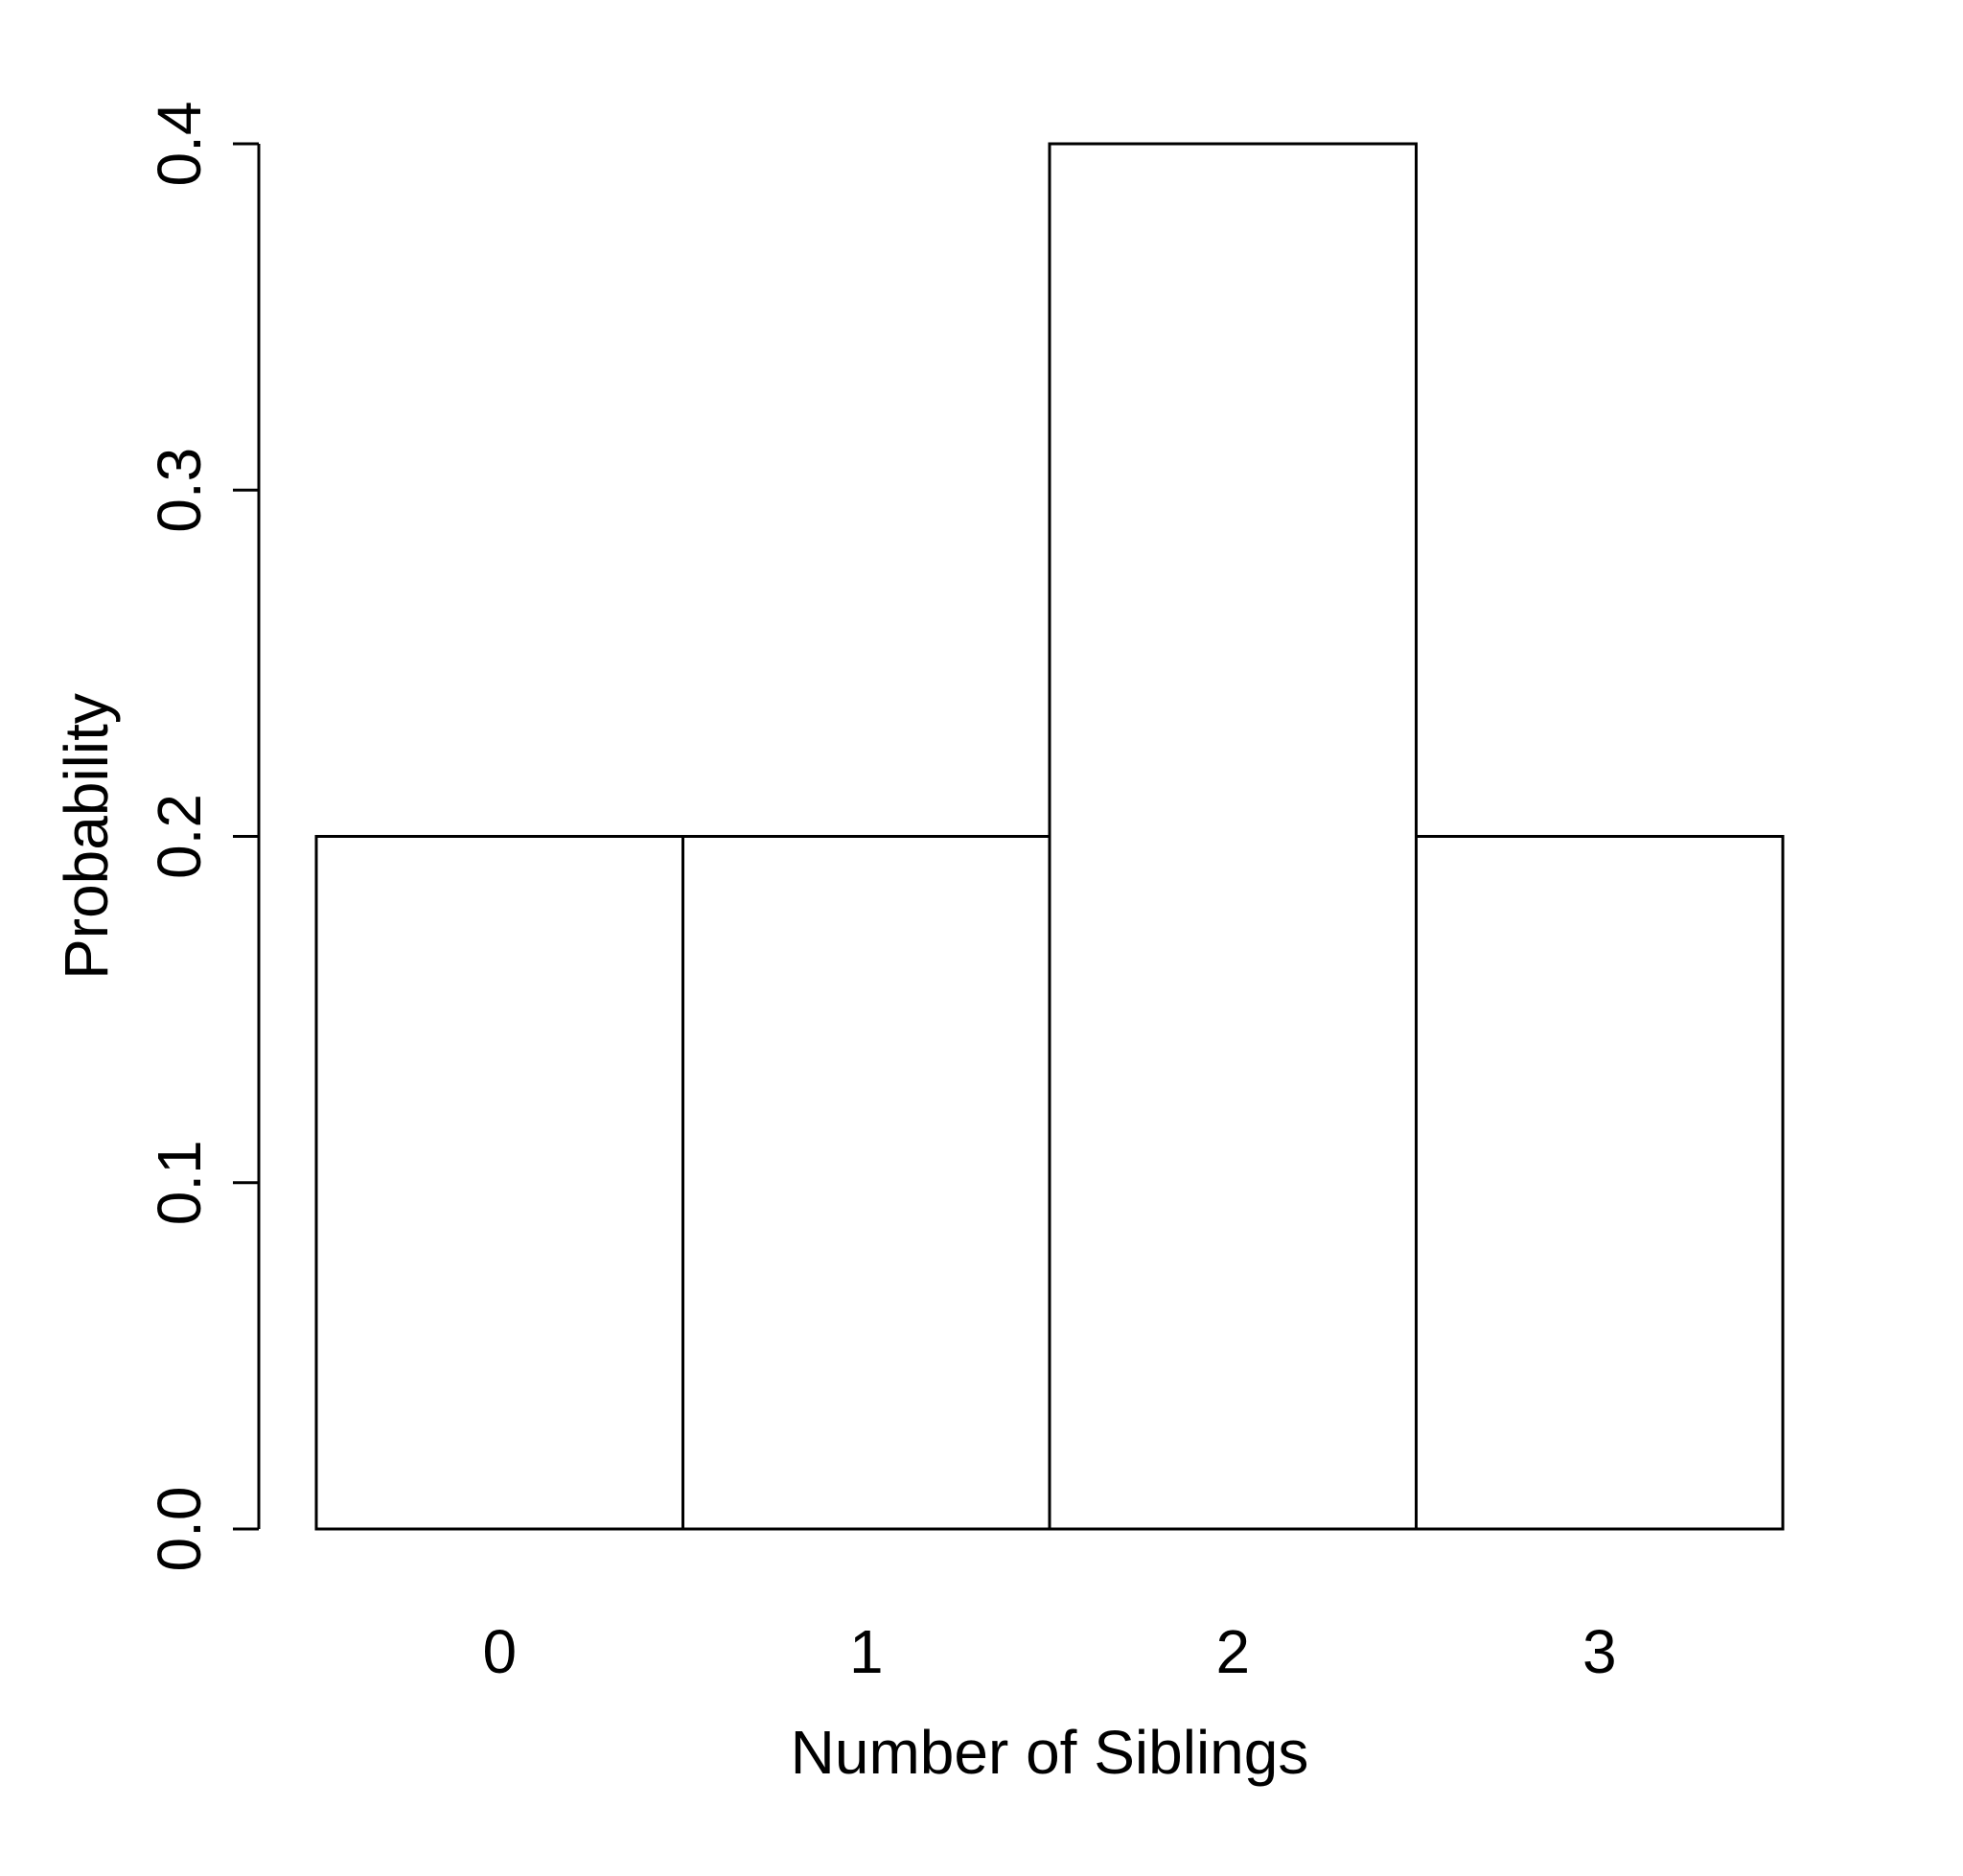 Image resolution: width=1963 pixels, height=1876 pixels. Describe the element at coordinates (1232, 1651) in the screenshot. I see `x-tick-label-2: 2` at that location.